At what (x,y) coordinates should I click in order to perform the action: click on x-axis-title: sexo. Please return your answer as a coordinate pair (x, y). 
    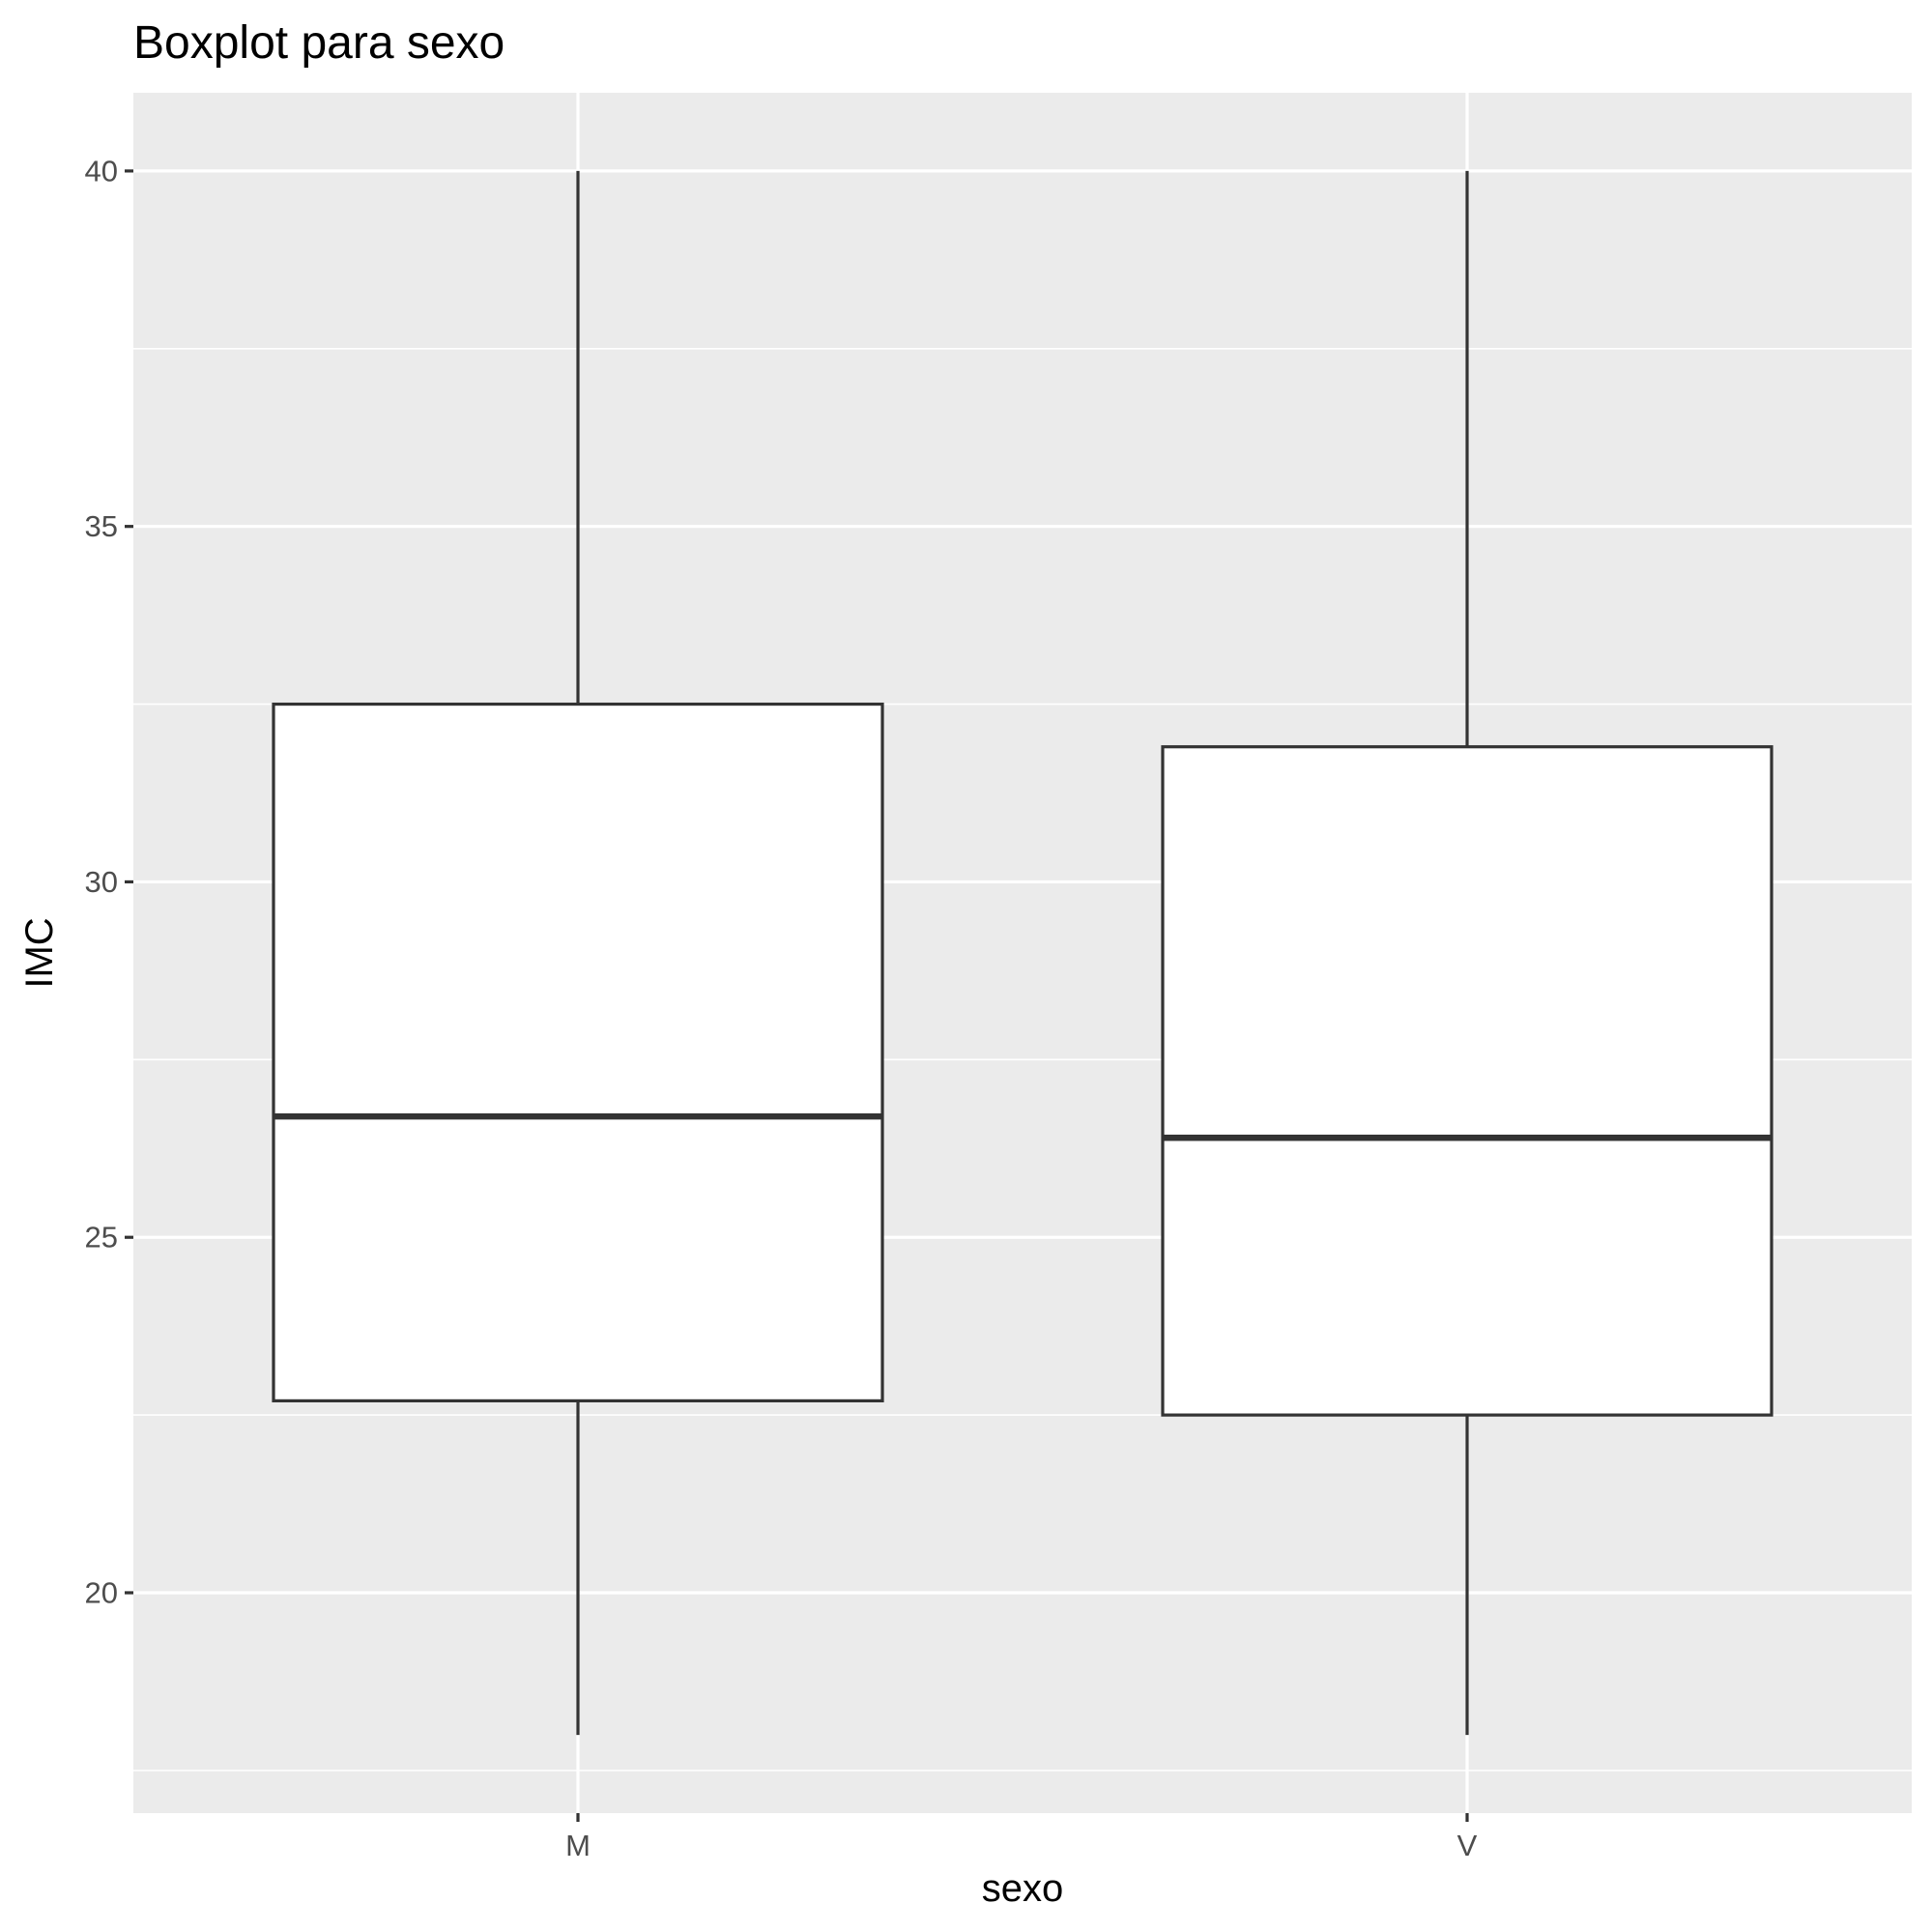
    Looking at the image, I should click on (1023, 1888).